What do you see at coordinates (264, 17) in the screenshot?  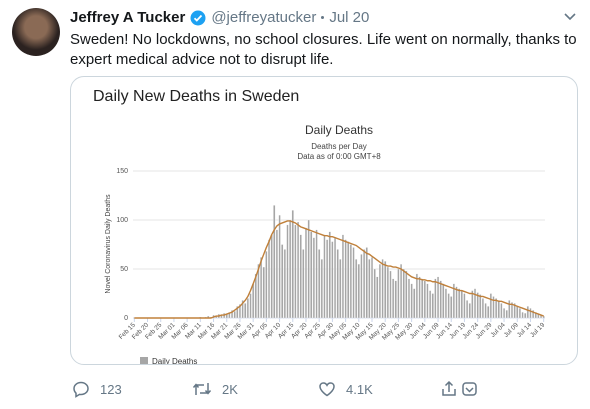 I see `author-handle: @jeffreyatucker` at bounding box center [264, 17].